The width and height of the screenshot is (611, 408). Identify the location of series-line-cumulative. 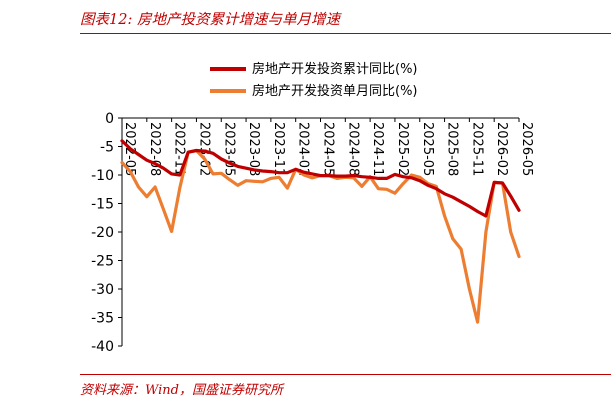
(320, 178).